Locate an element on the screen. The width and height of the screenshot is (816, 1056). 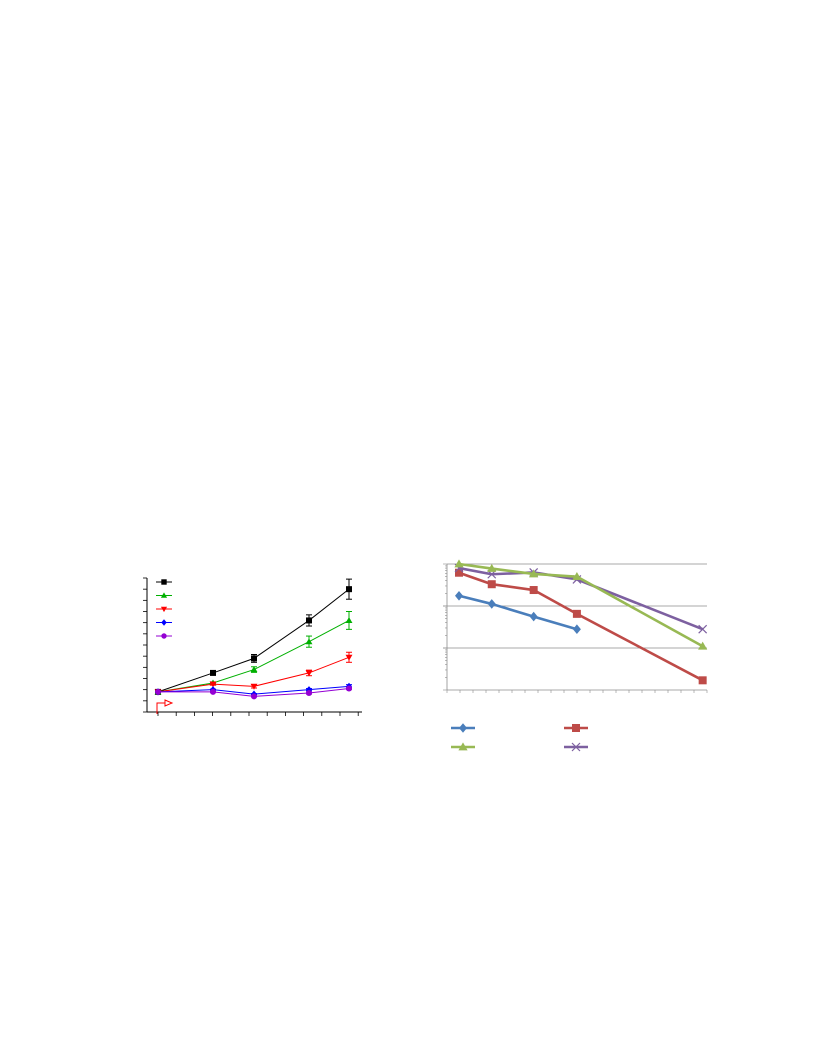
data-point-s3 is located at coordinates (703, 629).